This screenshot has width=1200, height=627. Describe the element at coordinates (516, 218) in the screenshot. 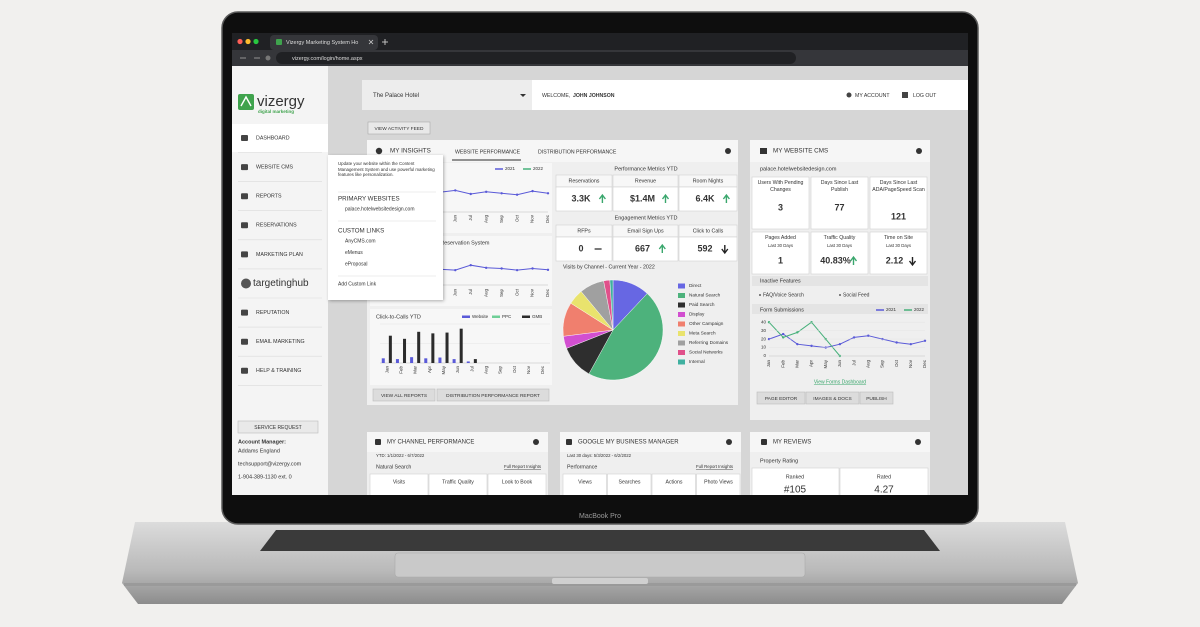

I see `x-tick-label: Oct` at that location.